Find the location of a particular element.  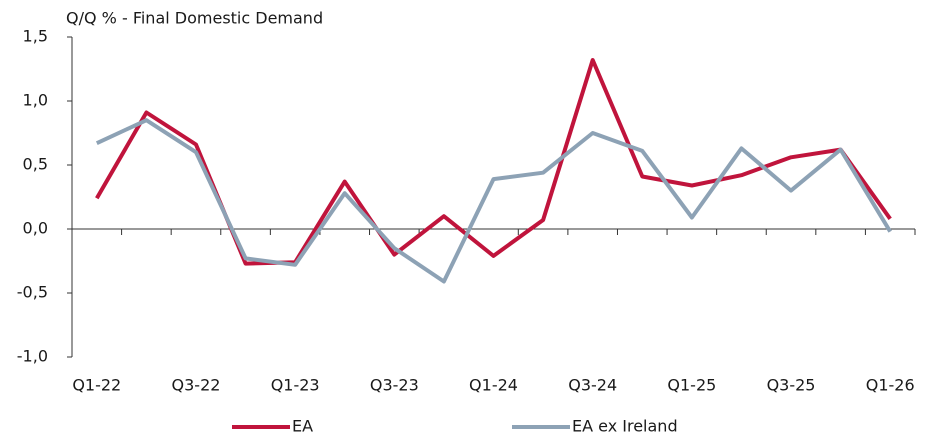

y-tick-label: 0,5 is located at coordinates (35, 164).